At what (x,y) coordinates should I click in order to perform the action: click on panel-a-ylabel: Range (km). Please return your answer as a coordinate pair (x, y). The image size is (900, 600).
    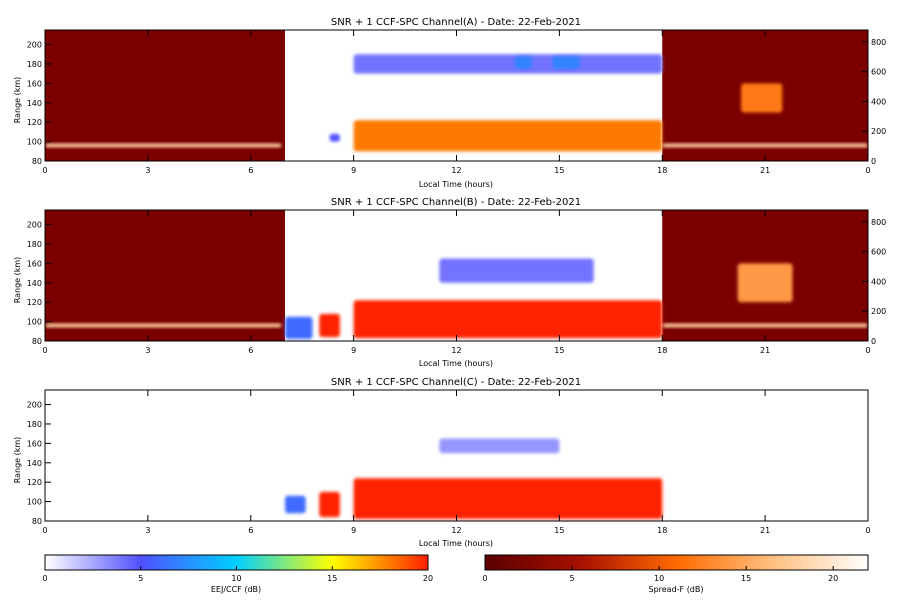
    Looking at the image, I should click on (17, 100).